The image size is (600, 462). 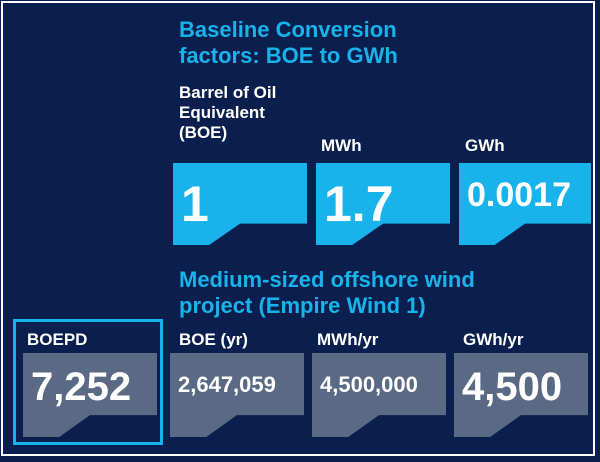 What do you see at coordinates (213, 339) in the screenshot?
I see `boe-yr-label: BOE (yr)` at bounding box center [213, 339].